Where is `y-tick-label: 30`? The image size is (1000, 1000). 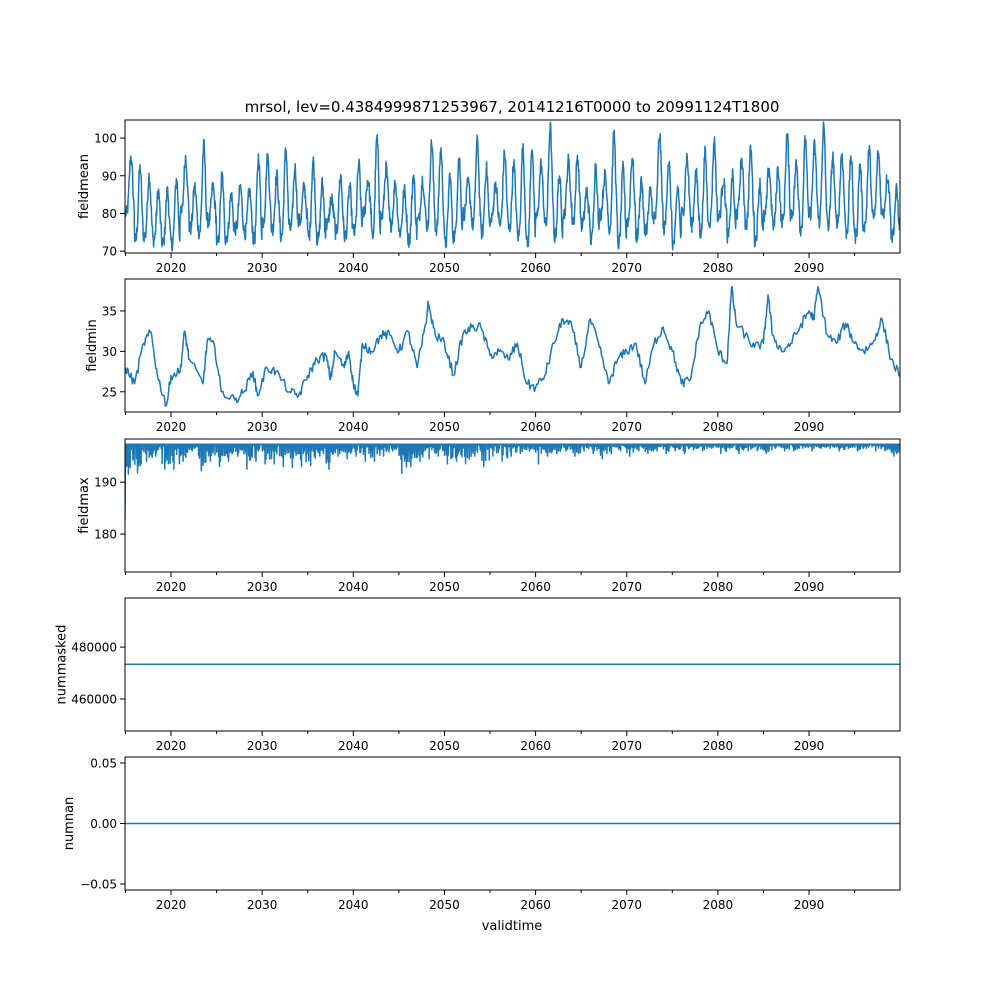 y-tick-label: 30 is located at coordinates (109, 352).